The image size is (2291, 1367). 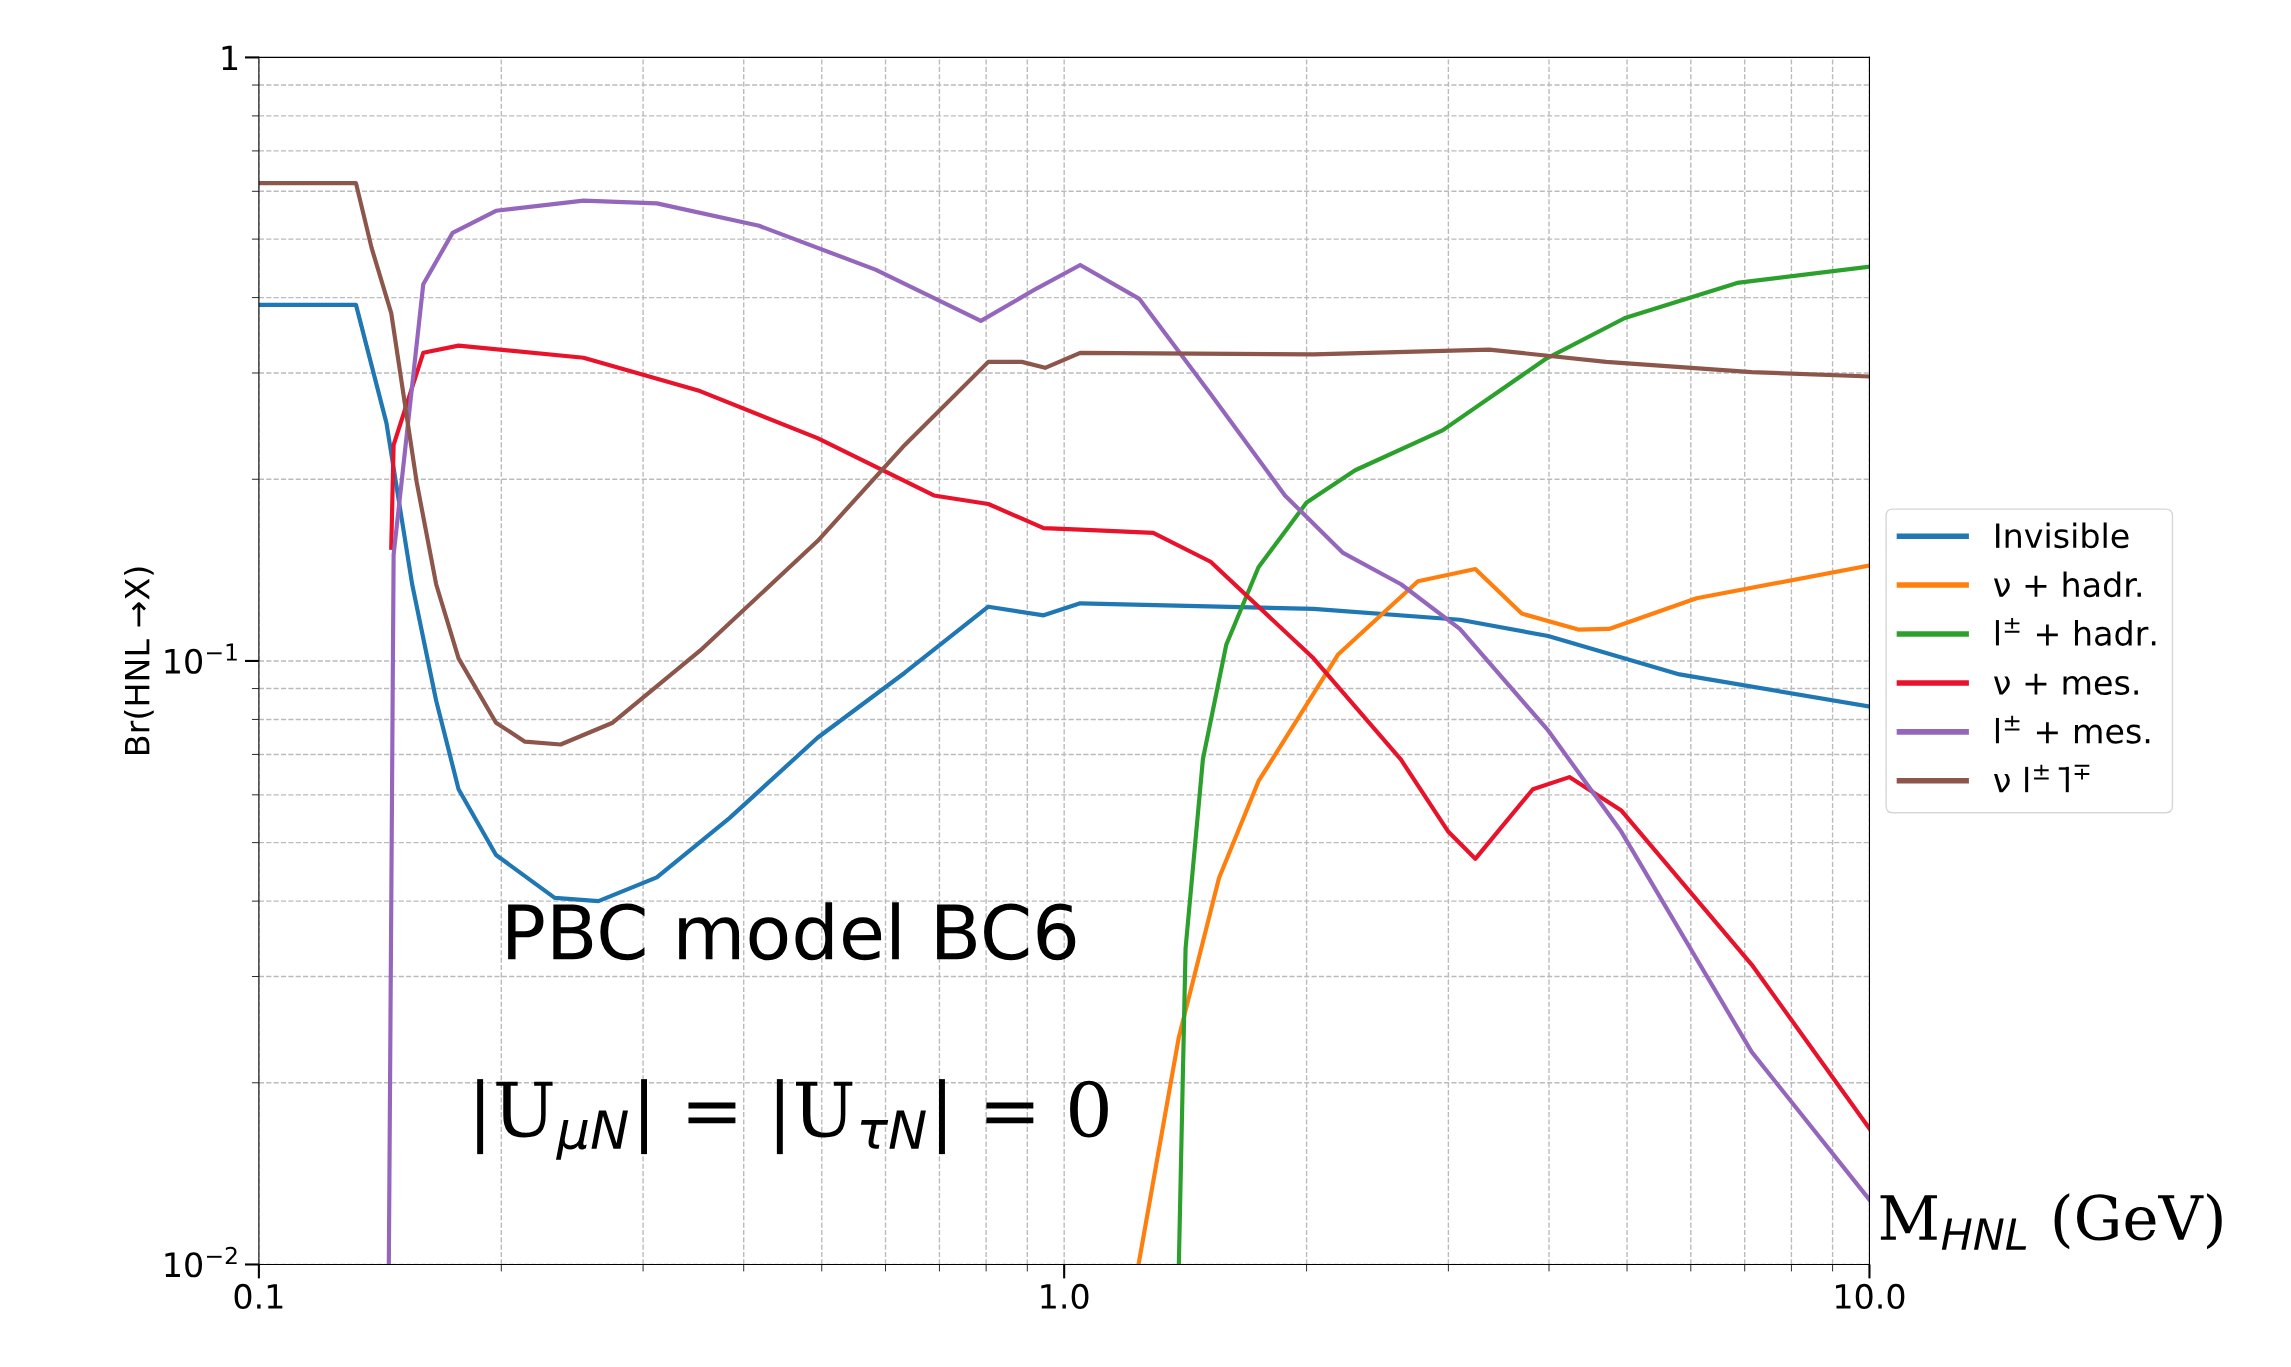 What do you see at coordinates (2075, 632) in the screenshot?
I see `legend-label: l$^{±}$ + hadr.` at bounding box center [2075, 632].